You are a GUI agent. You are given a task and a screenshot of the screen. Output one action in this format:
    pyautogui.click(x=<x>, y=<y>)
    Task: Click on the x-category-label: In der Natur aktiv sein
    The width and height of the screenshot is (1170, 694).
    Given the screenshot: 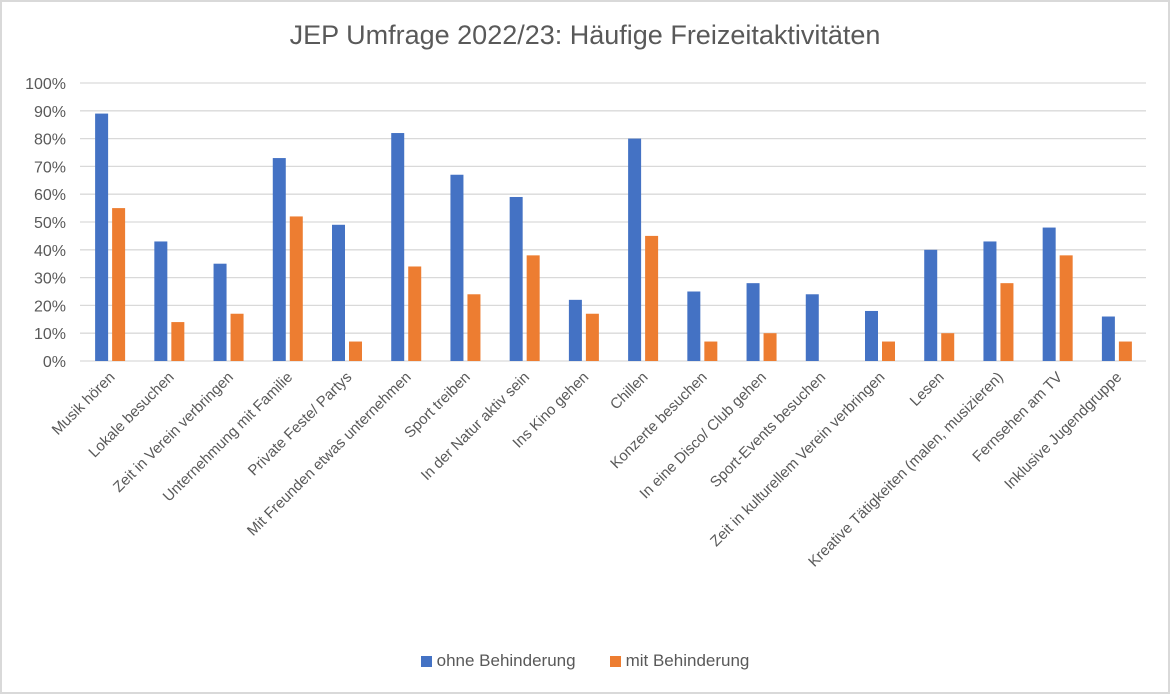 What is the action you would take?
    pyautogui.click(x=475, y=426)
    